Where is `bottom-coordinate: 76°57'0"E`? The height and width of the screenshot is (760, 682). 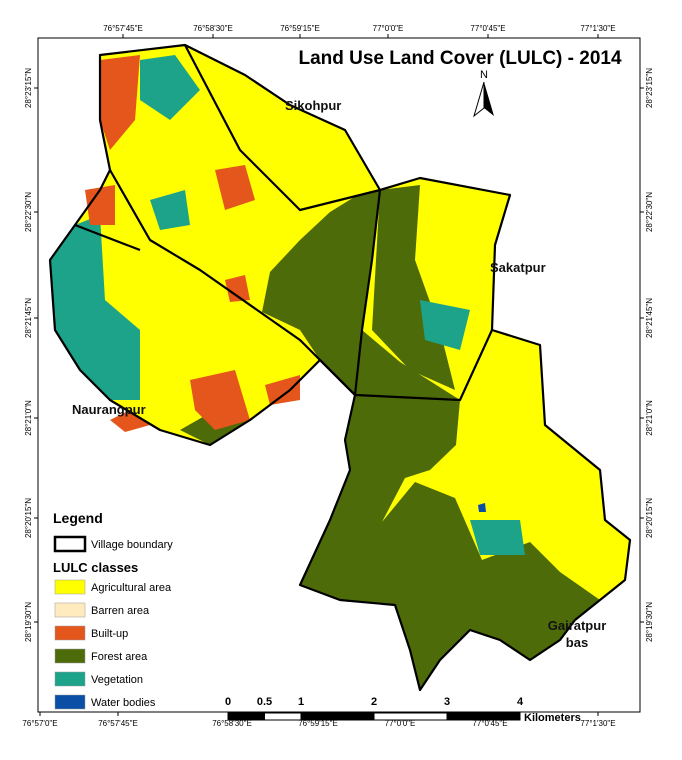 bottom-coordinate: 76°57'0"E is located at coordinates (39, 723).